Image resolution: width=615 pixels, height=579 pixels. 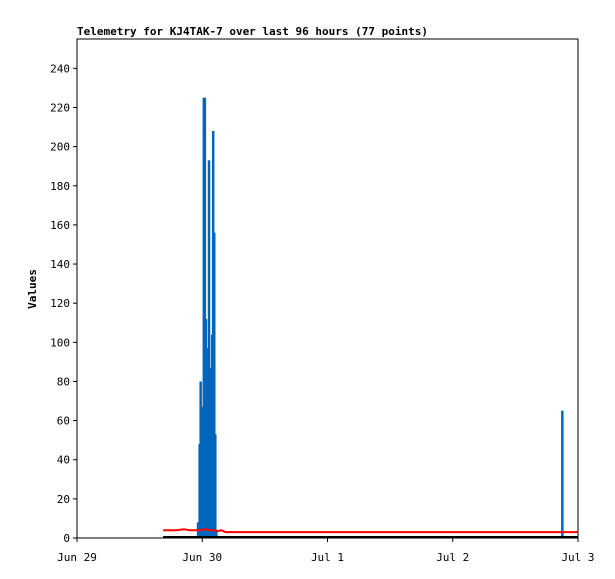 What do you see at coordinates (60, 147) in the screenshot?
I see `y-tick-label: 200` at bounding box center [60, 147].